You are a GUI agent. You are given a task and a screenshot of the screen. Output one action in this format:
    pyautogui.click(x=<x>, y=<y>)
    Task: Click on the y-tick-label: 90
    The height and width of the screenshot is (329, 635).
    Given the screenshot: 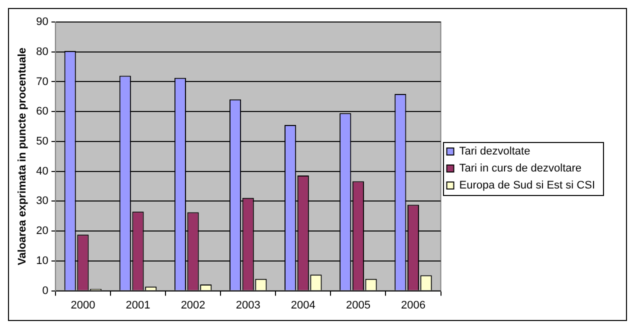 What is the action you would take?
    pyautogui.click(x=42, y=22)
    